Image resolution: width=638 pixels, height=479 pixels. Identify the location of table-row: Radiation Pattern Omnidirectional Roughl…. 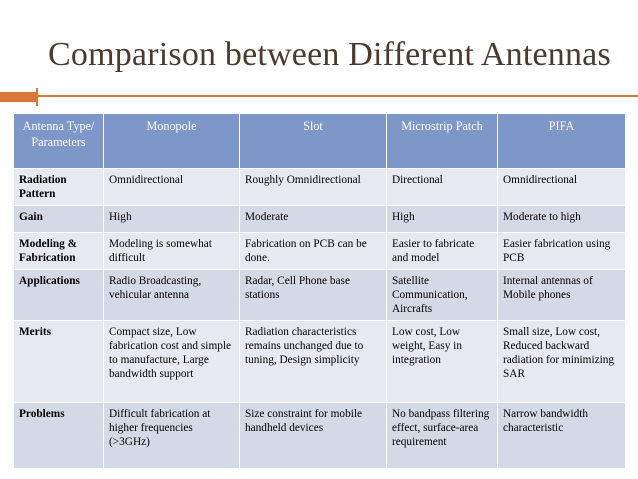
(319, 187).